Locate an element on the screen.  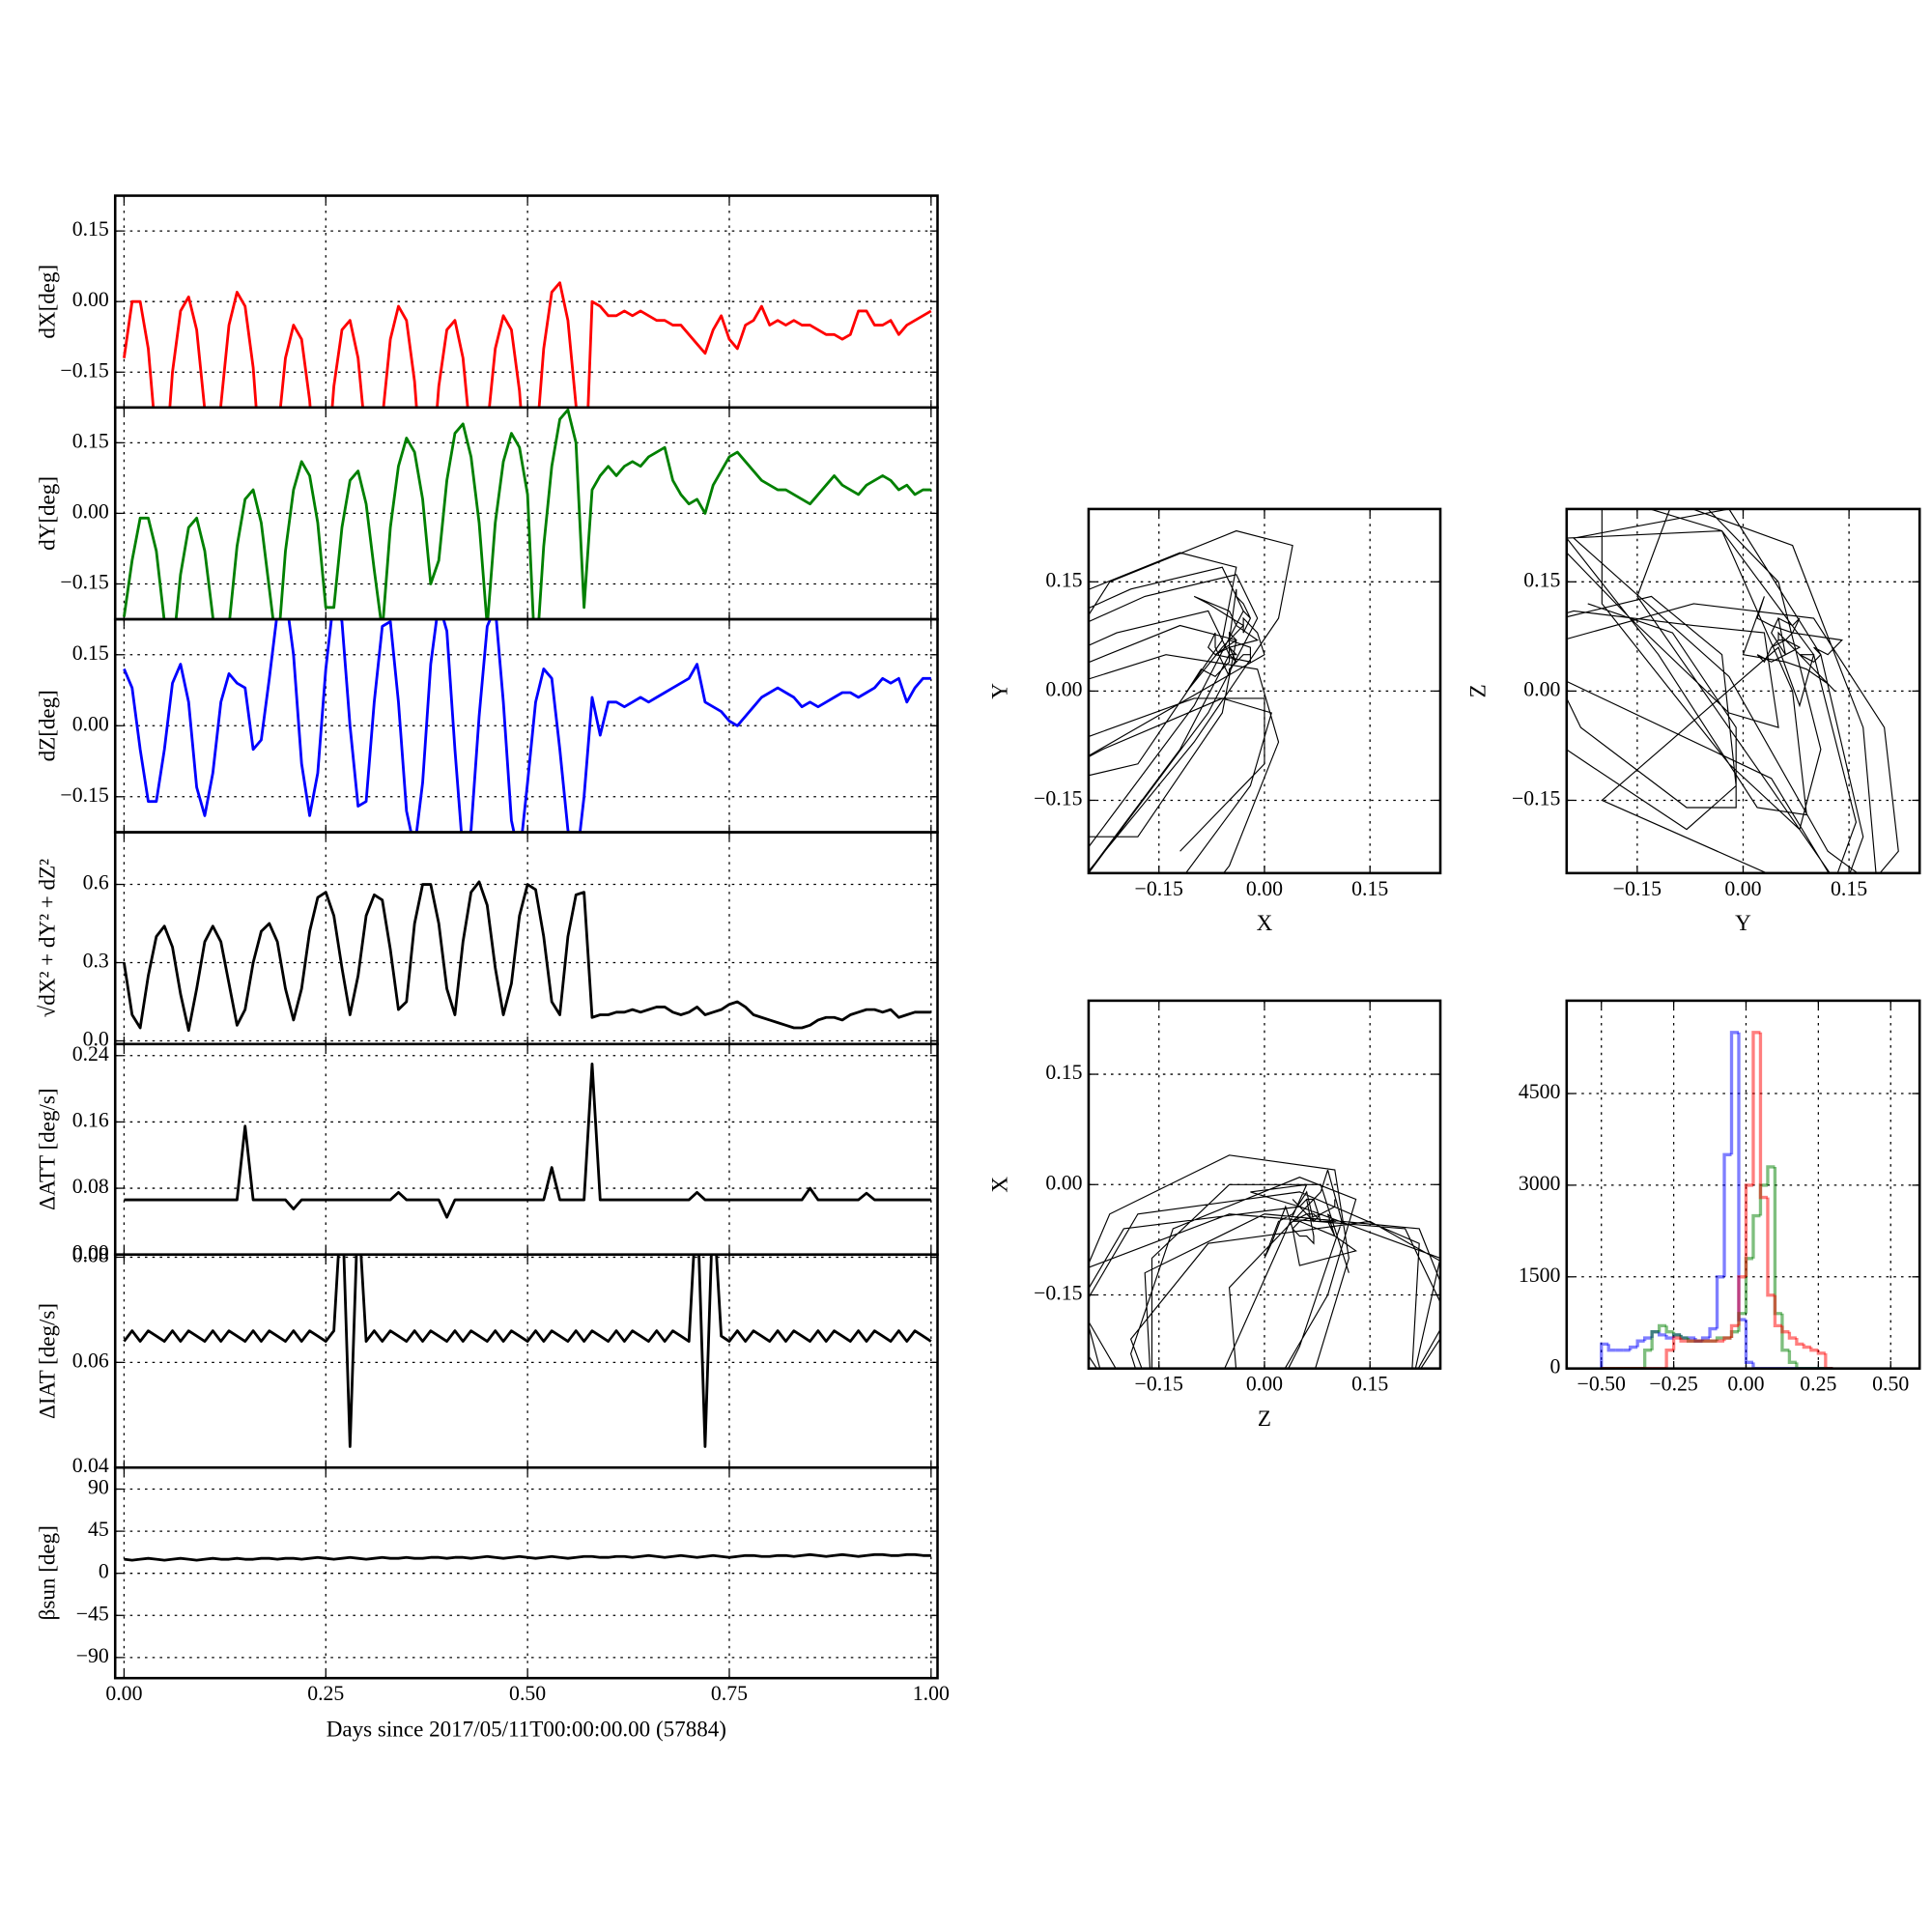
y-axis-label: dZ[deg] is located at coordinates (47, 725).